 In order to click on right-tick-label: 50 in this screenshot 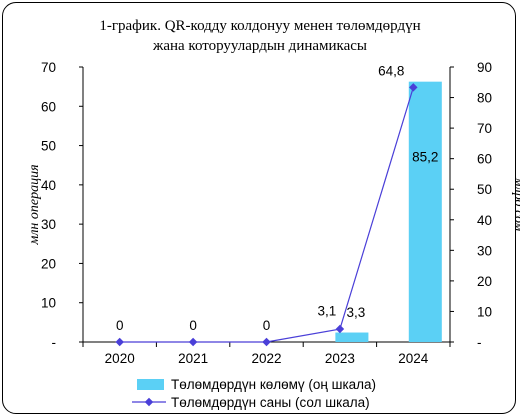, I will do `click(484, 189)`.